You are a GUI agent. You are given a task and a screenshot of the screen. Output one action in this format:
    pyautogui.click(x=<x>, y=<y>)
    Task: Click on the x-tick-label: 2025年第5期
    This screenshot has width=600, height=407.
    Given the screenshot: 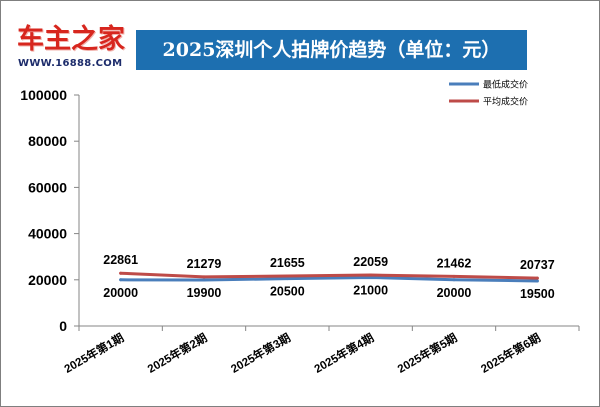 What is the action you would take?
    pyautogui.click(x=427, y=352)
    